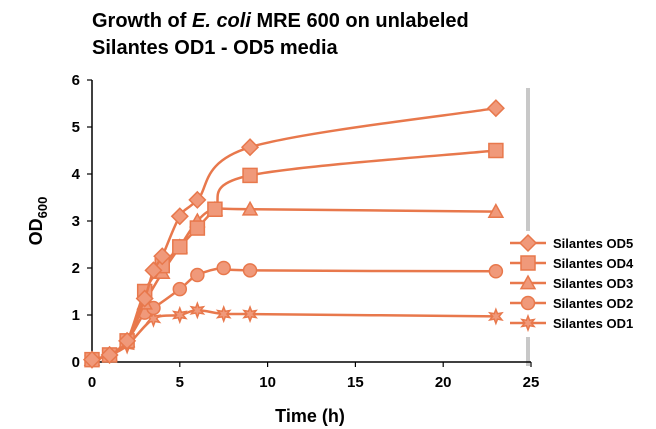  What do you see at coordinates (180, 382) in the screenshot?
I see `x-tick-label: 5` at bounding box center [180, 382].